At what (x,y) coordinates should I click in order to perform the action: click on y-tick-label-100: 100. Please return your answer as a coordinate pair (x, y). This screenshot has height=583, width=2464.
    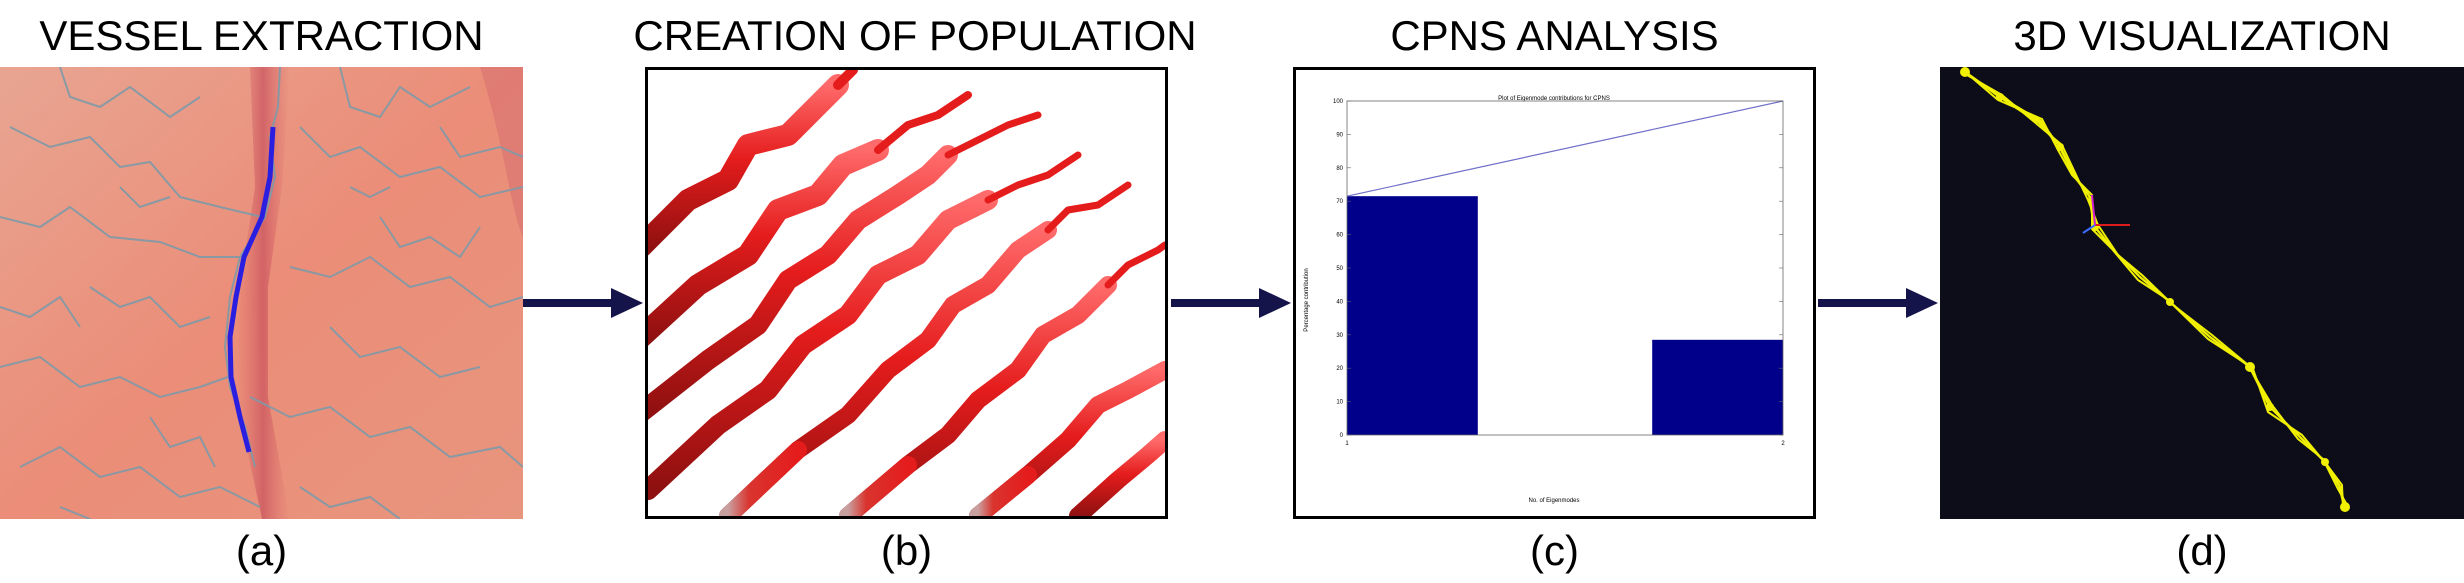
    Looking at the image, I should click on (1338, 102).